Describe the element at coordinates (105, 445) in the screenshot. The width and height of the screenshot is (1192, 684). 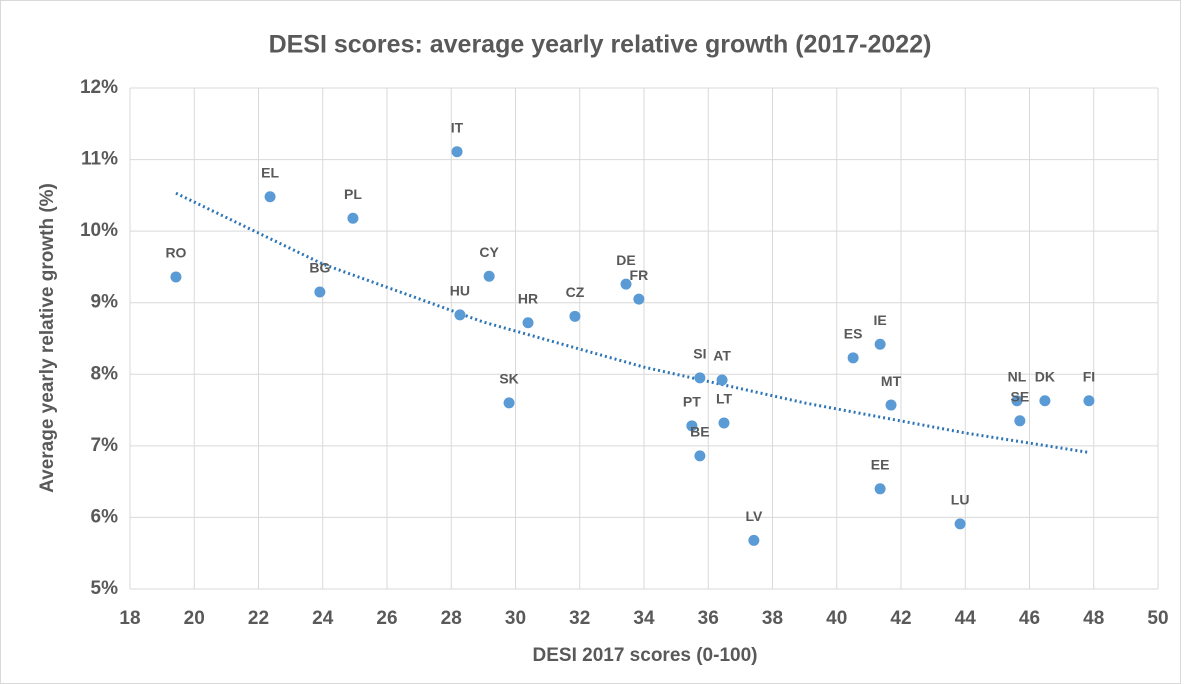
I see `y-tick-label: 7%` at that location.